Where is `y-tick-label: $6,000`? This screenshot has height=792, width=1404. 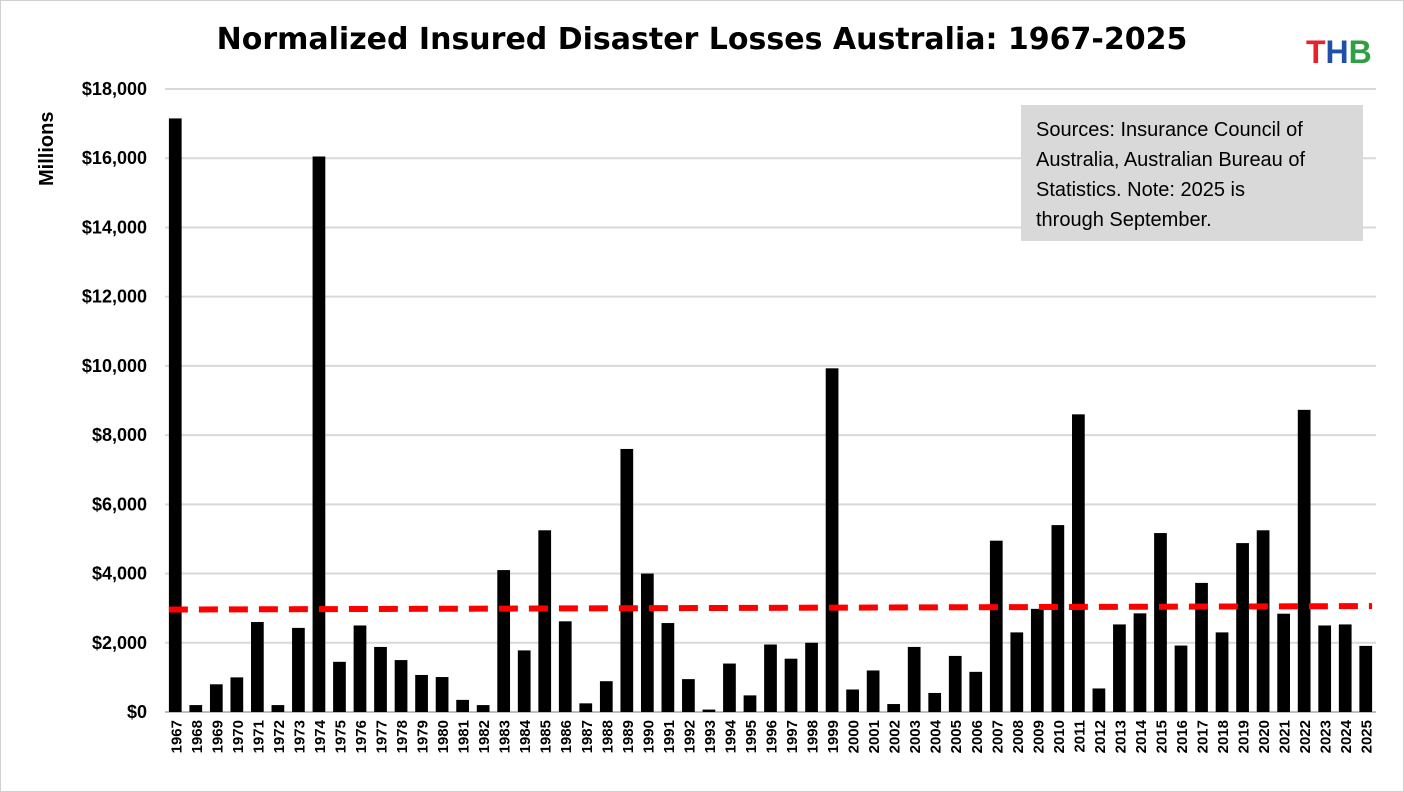 y-tick-label: $6,000 is located at coordinates (119, 504).